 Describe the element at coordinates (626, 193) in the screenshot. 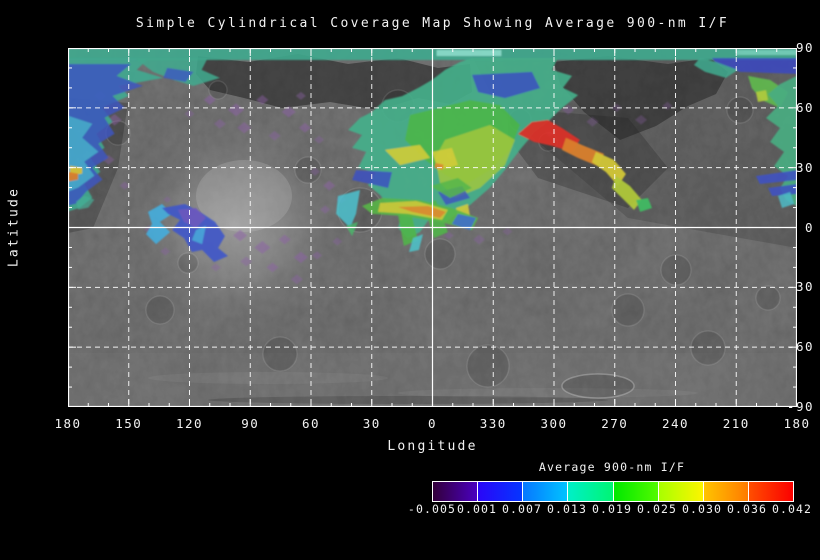

I see `coverage-region-arc-yellowgreen` at that location.